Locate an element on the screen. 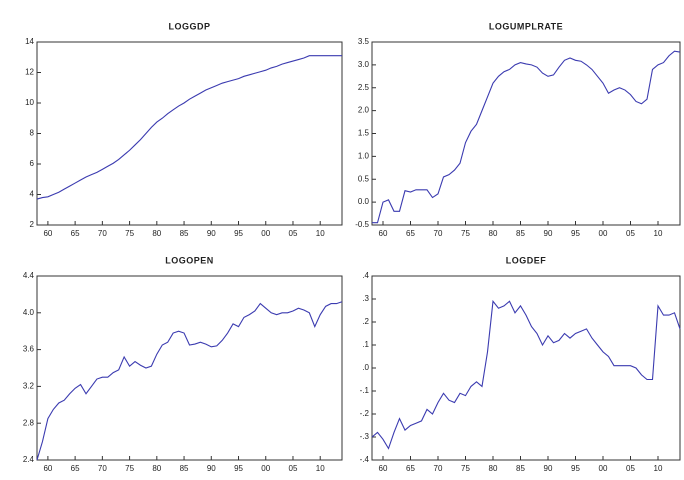  y-tick-label: -0.5 is located at coordinates (362, 224).